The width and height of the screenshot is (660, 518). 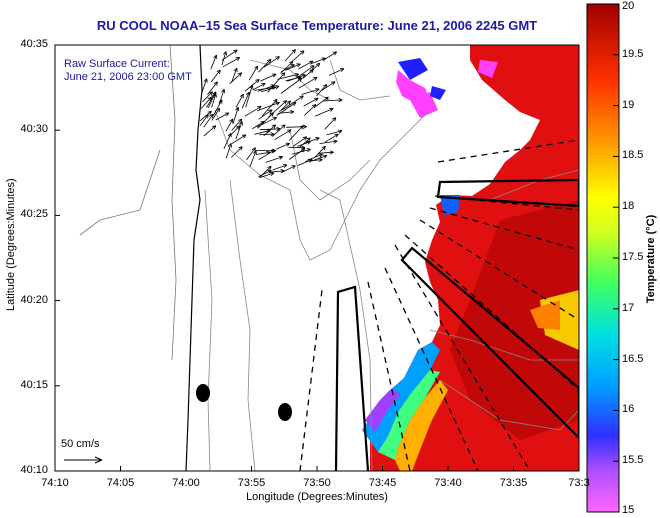 What do you see at coordinates (117, 64) in the screenshot?
I see `annotation-line-1: Raw Surface Current:` at bounding box center [117, 64].